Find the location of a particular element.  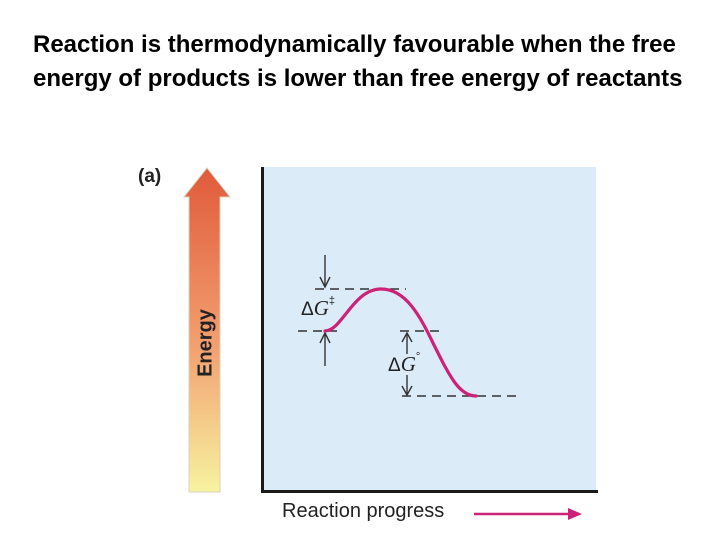

panel-label: (a) is located at coordinates (150, 176).